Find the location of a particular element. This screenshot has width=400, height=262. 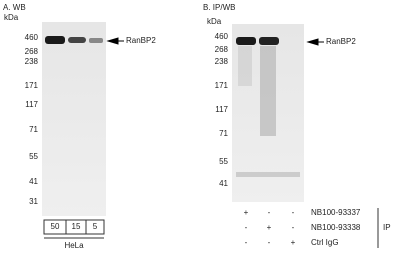

lane-label: 50 is located at coordinates (55, 226).